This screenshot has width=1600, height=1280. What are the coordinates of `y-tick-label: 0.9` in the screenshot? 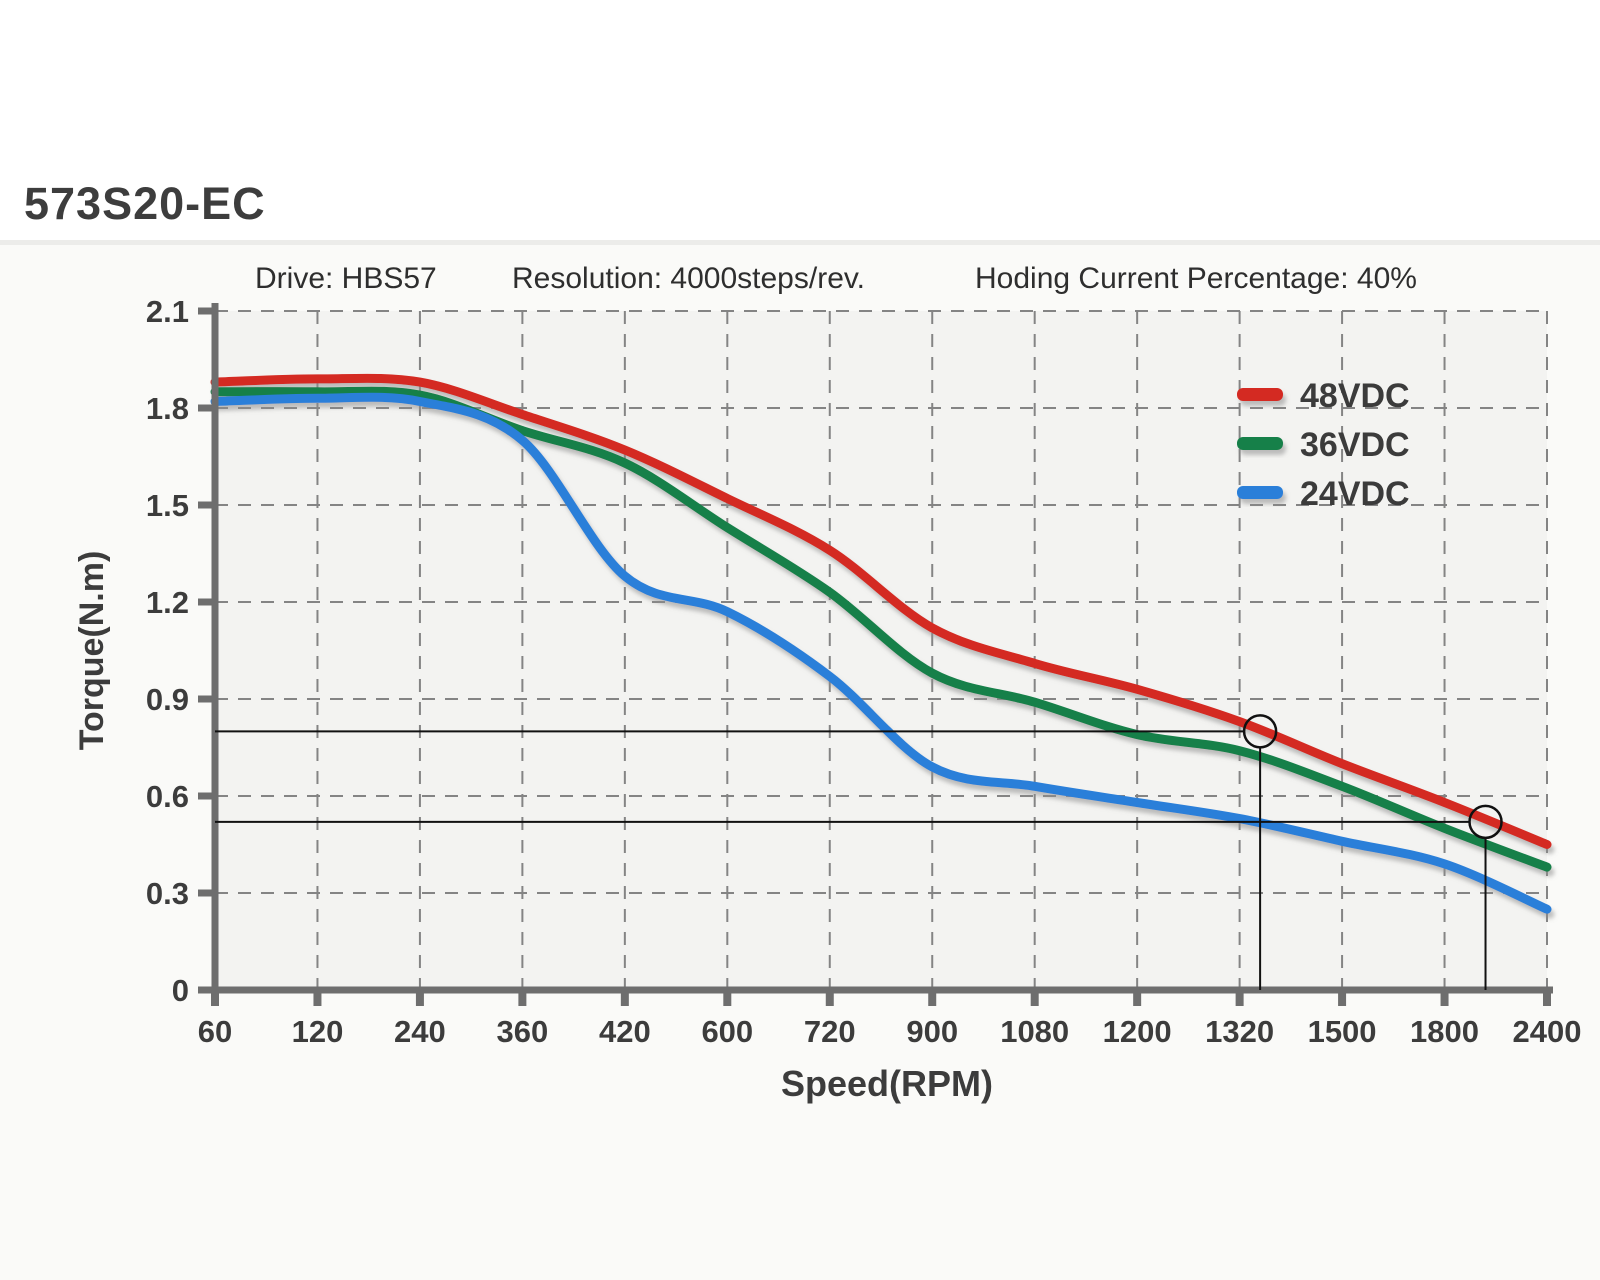 It's located at (167, 699).